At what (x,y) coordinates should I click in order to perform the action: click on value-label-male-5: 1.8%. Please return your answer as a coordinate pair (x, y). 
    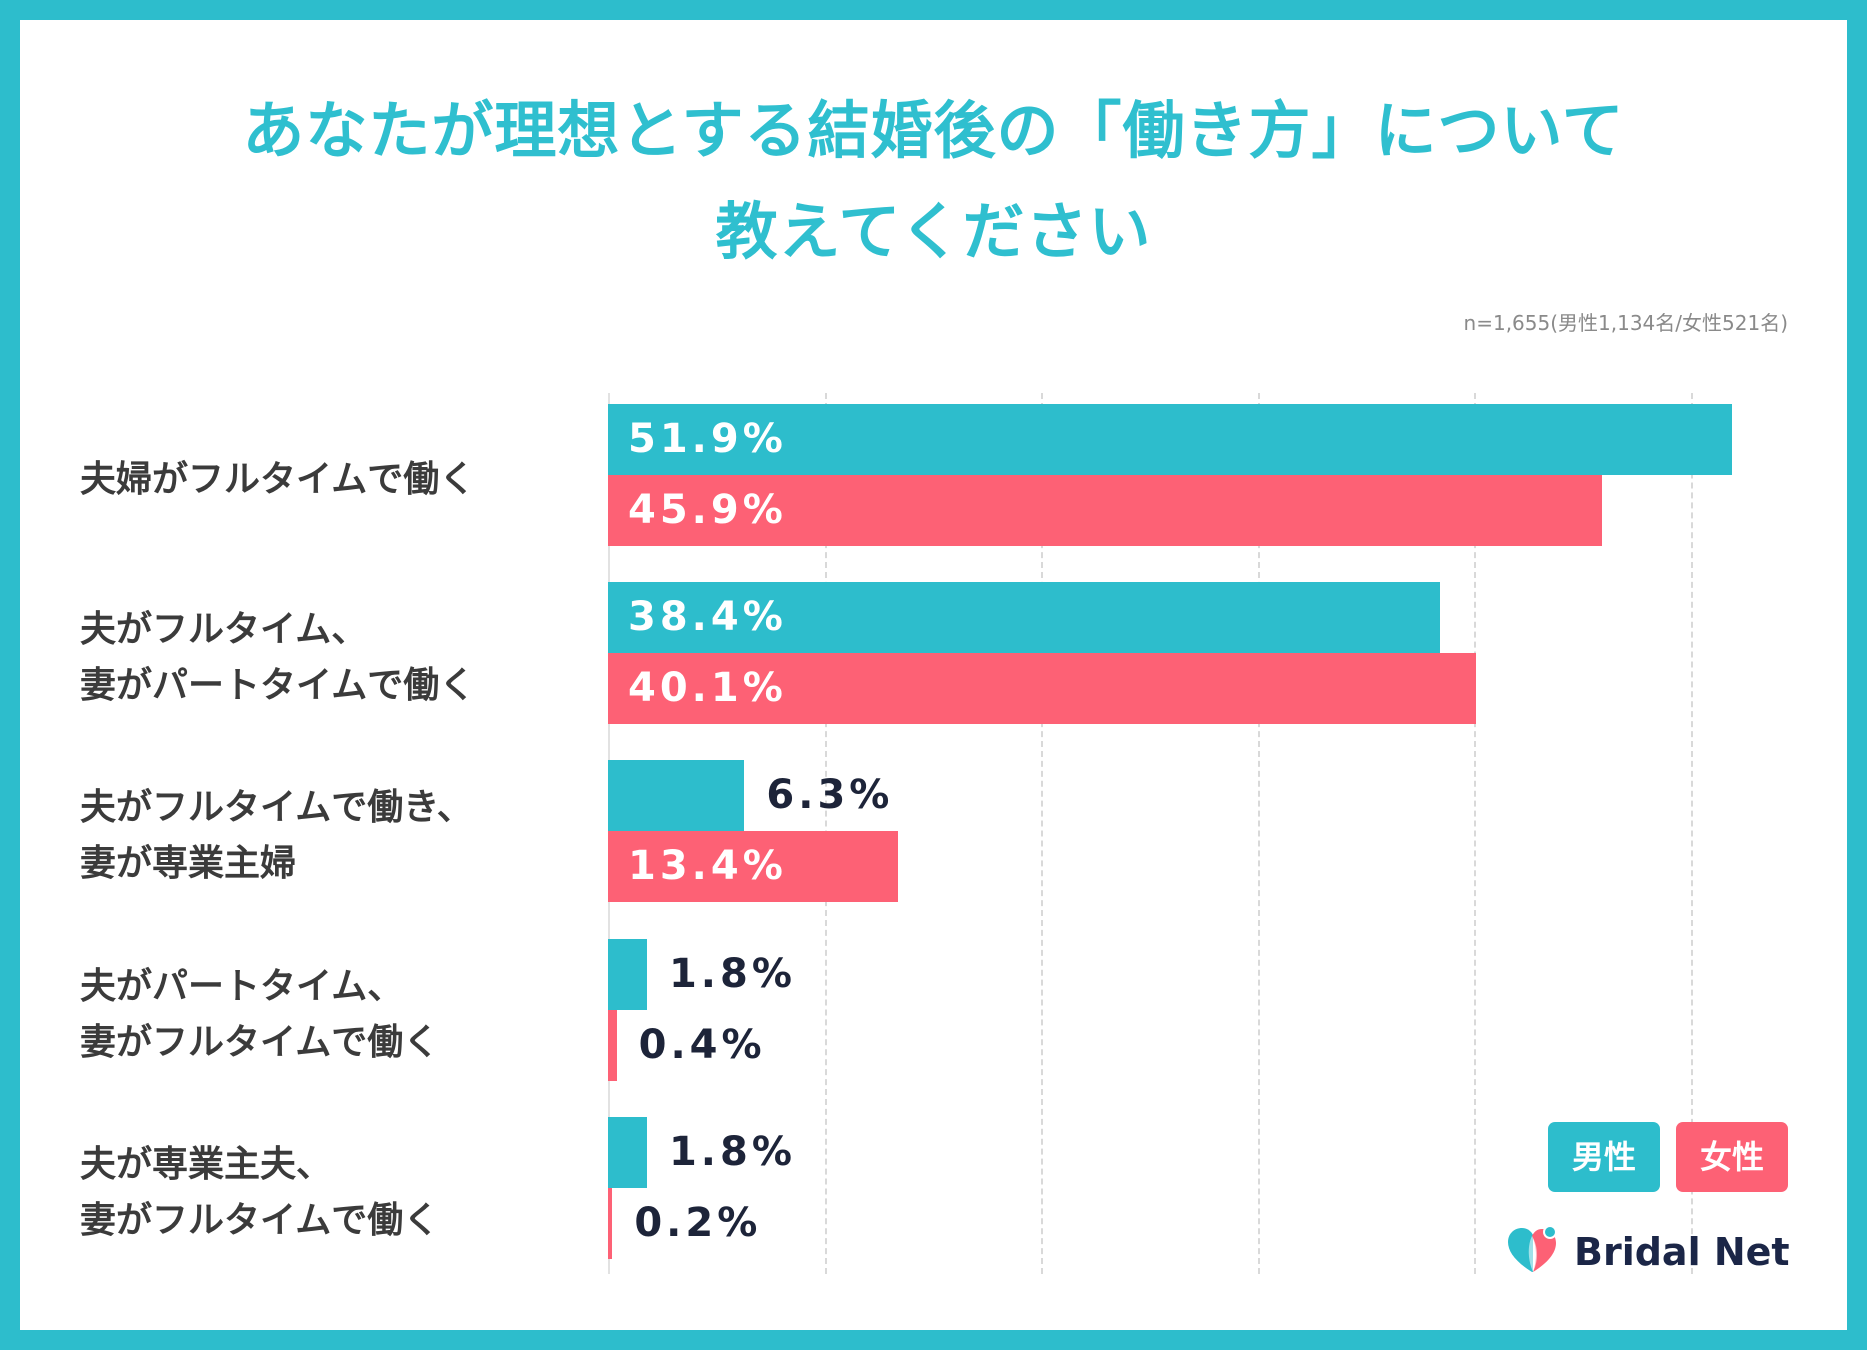
    Looking at the image, I should click on (732, 1151).